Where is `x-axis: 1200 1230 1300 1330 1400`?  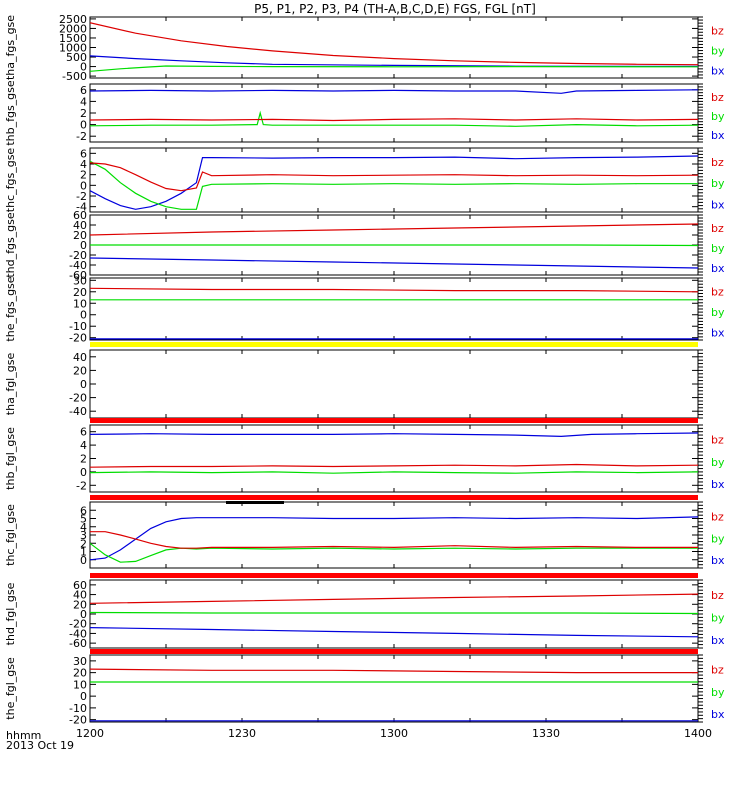 x-axis: 1200 1230 1300 1330 1400 is located at coordinates (394, 733).